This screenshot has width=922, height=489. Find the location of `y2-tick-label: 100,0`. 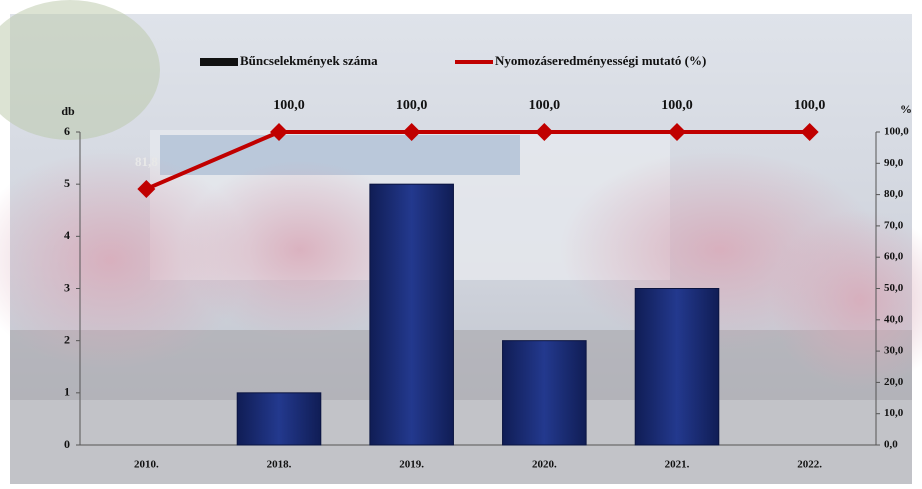

y2-tick-label: 100,0 is located at coordinates (896, 132).